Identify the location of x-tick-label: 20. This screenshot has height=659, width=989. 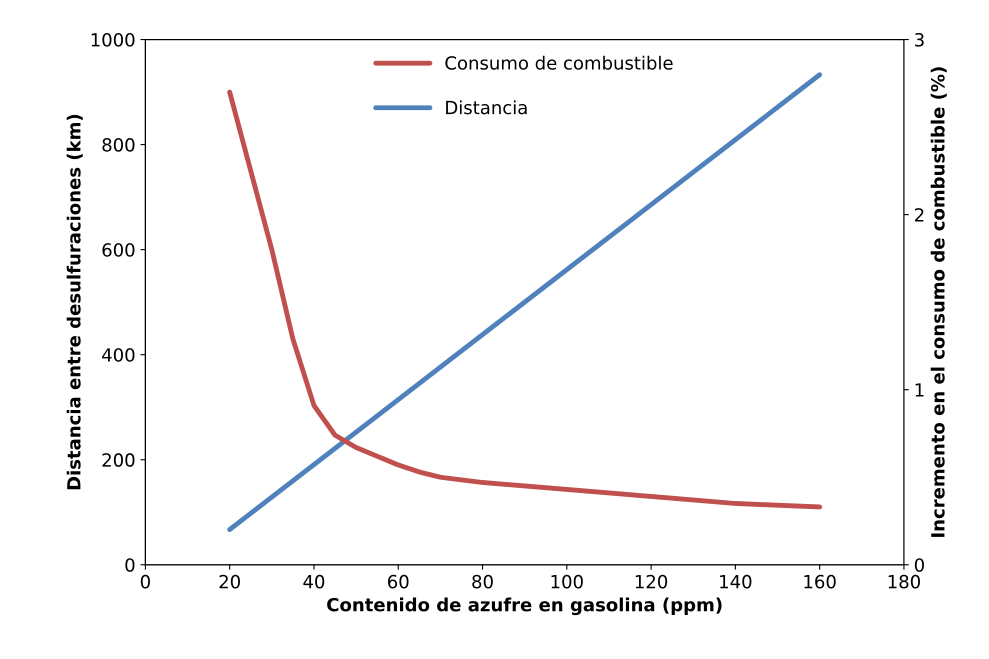
(230, 581).